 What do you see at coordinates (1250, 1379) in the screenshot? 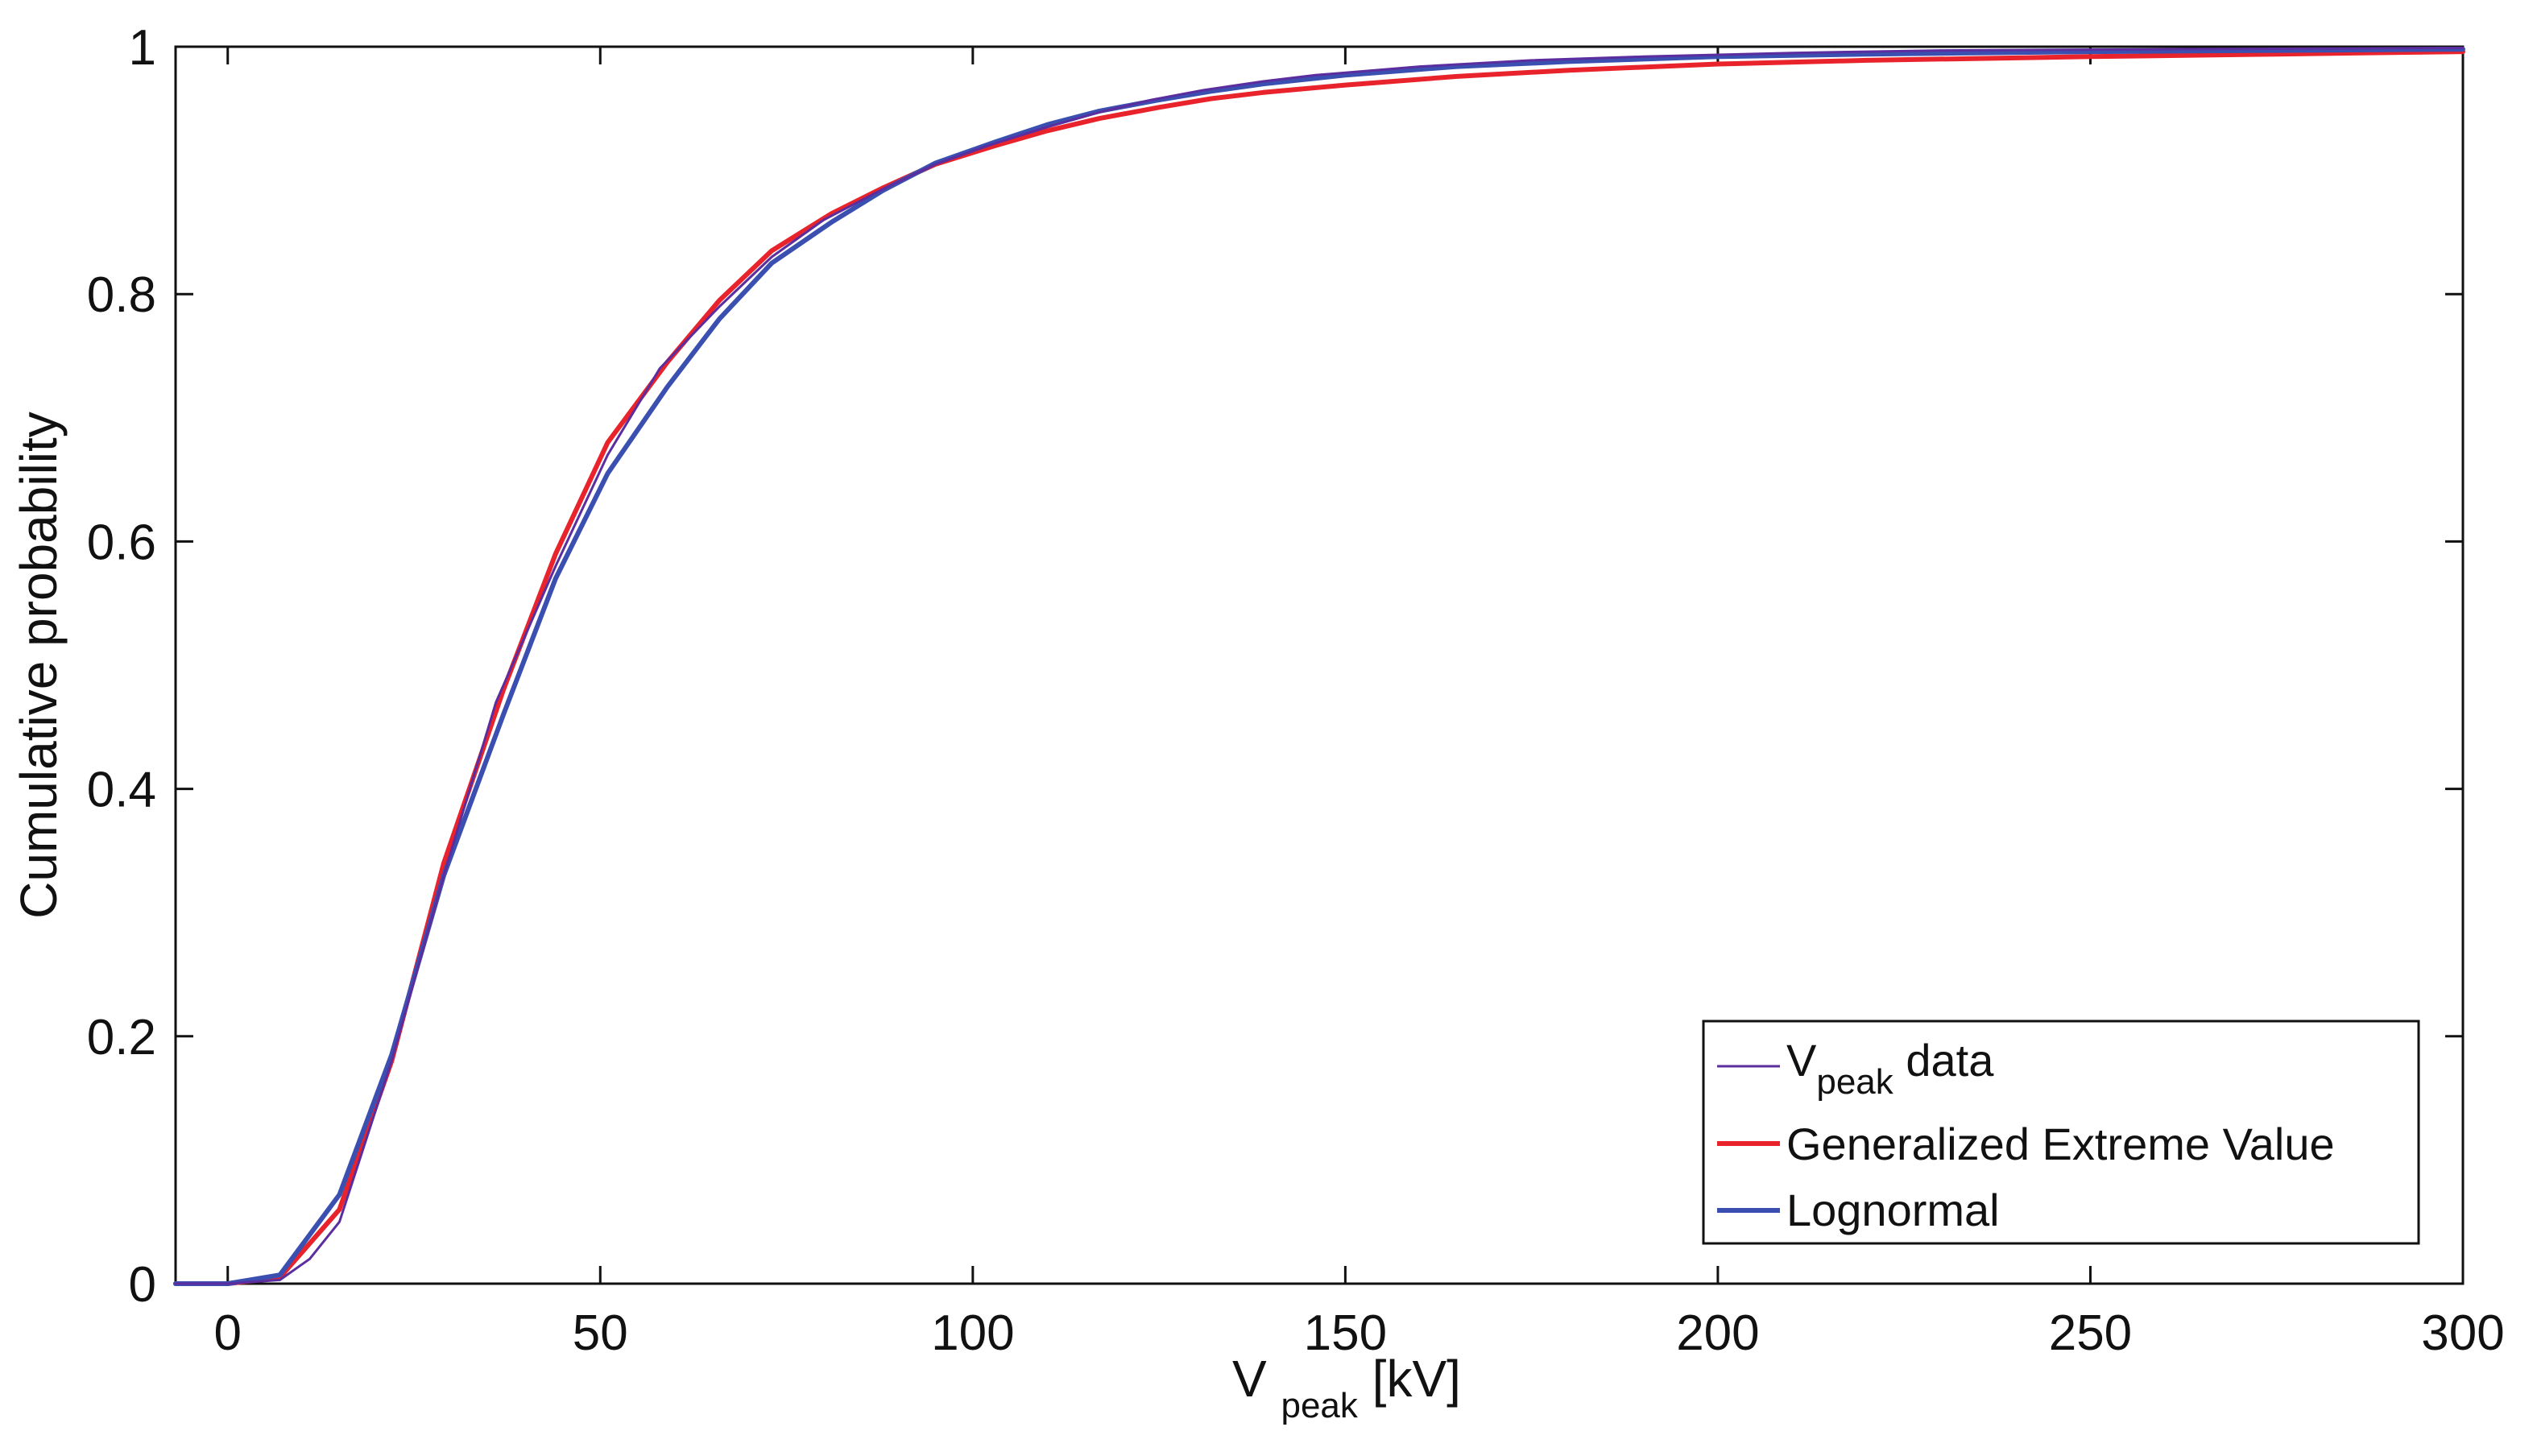
I see `x-axis-title-main: V` at bounding box center [1250, 1379].